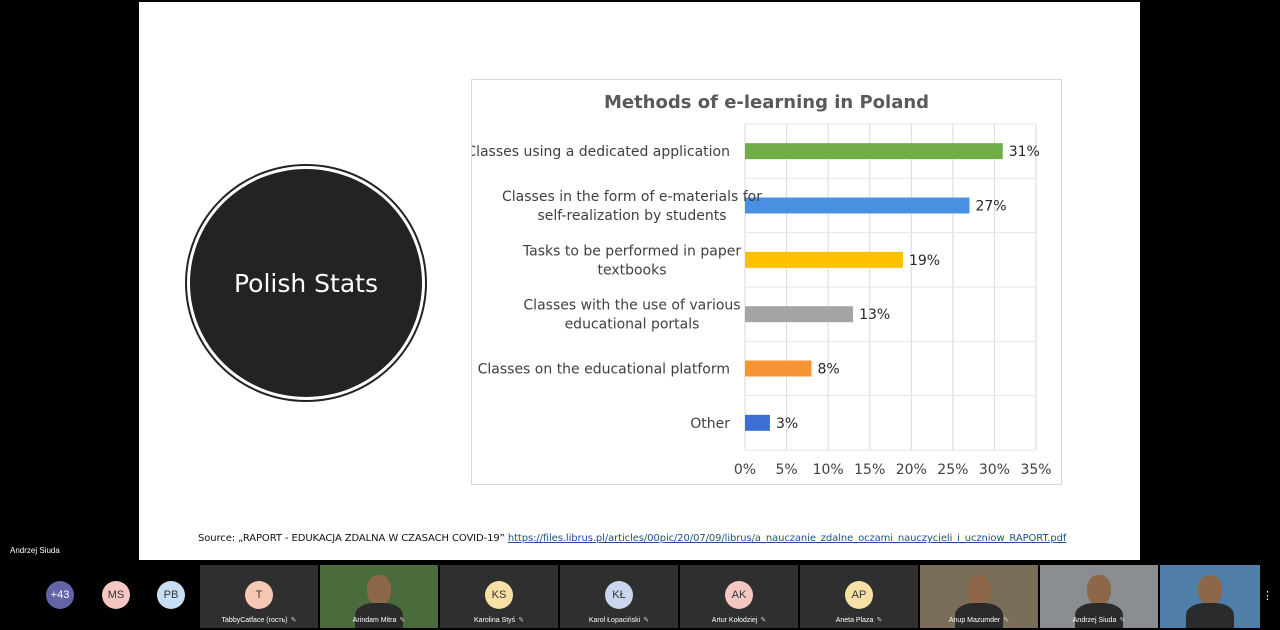 Image resolution: width=1280 pixels, height=630 pixels. Describe the element at coordinates (60, 595) in the screenshot. I see `participant-avatar: +43` at that location.